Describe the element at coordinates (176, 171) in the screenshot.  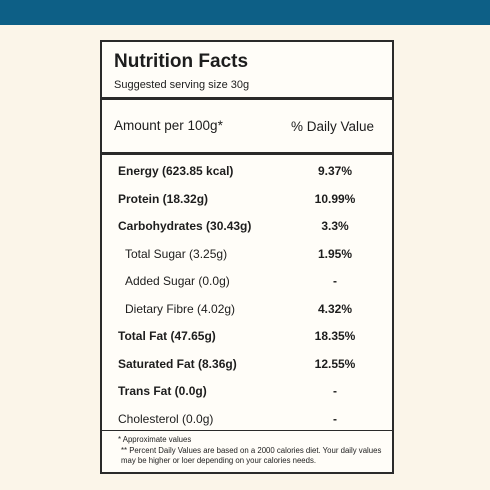
I see `nutrient-name: Energy (623.85 kcal)` at that location.